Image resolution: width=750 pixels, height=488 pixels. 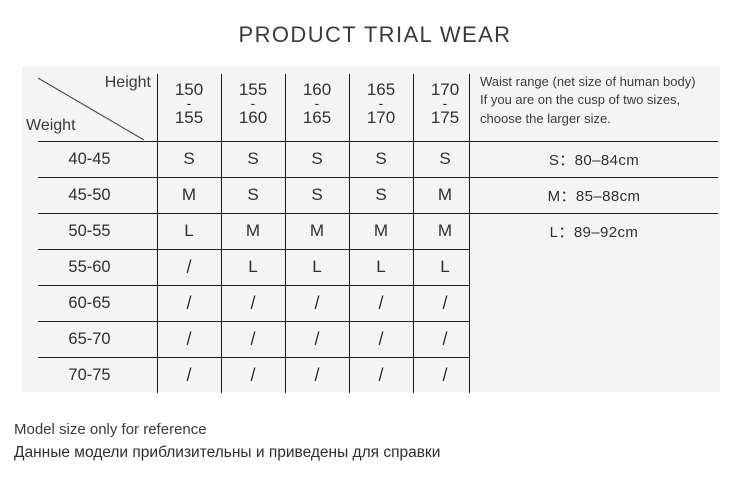 I want to click on height-from: 165, so click(x=381, y=89).